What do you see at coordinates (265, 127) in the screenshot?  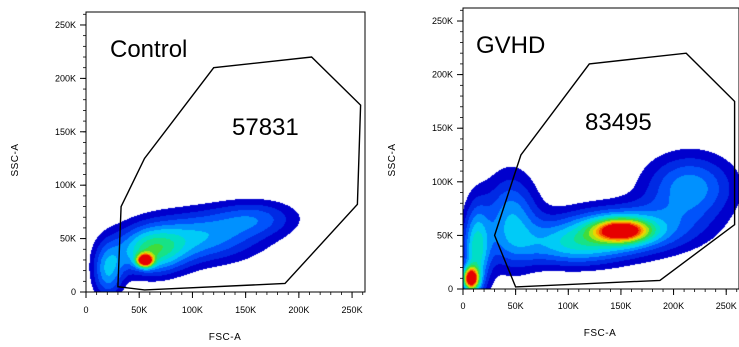 I see `gate-count: 57831` at bounding box center [265, 127].